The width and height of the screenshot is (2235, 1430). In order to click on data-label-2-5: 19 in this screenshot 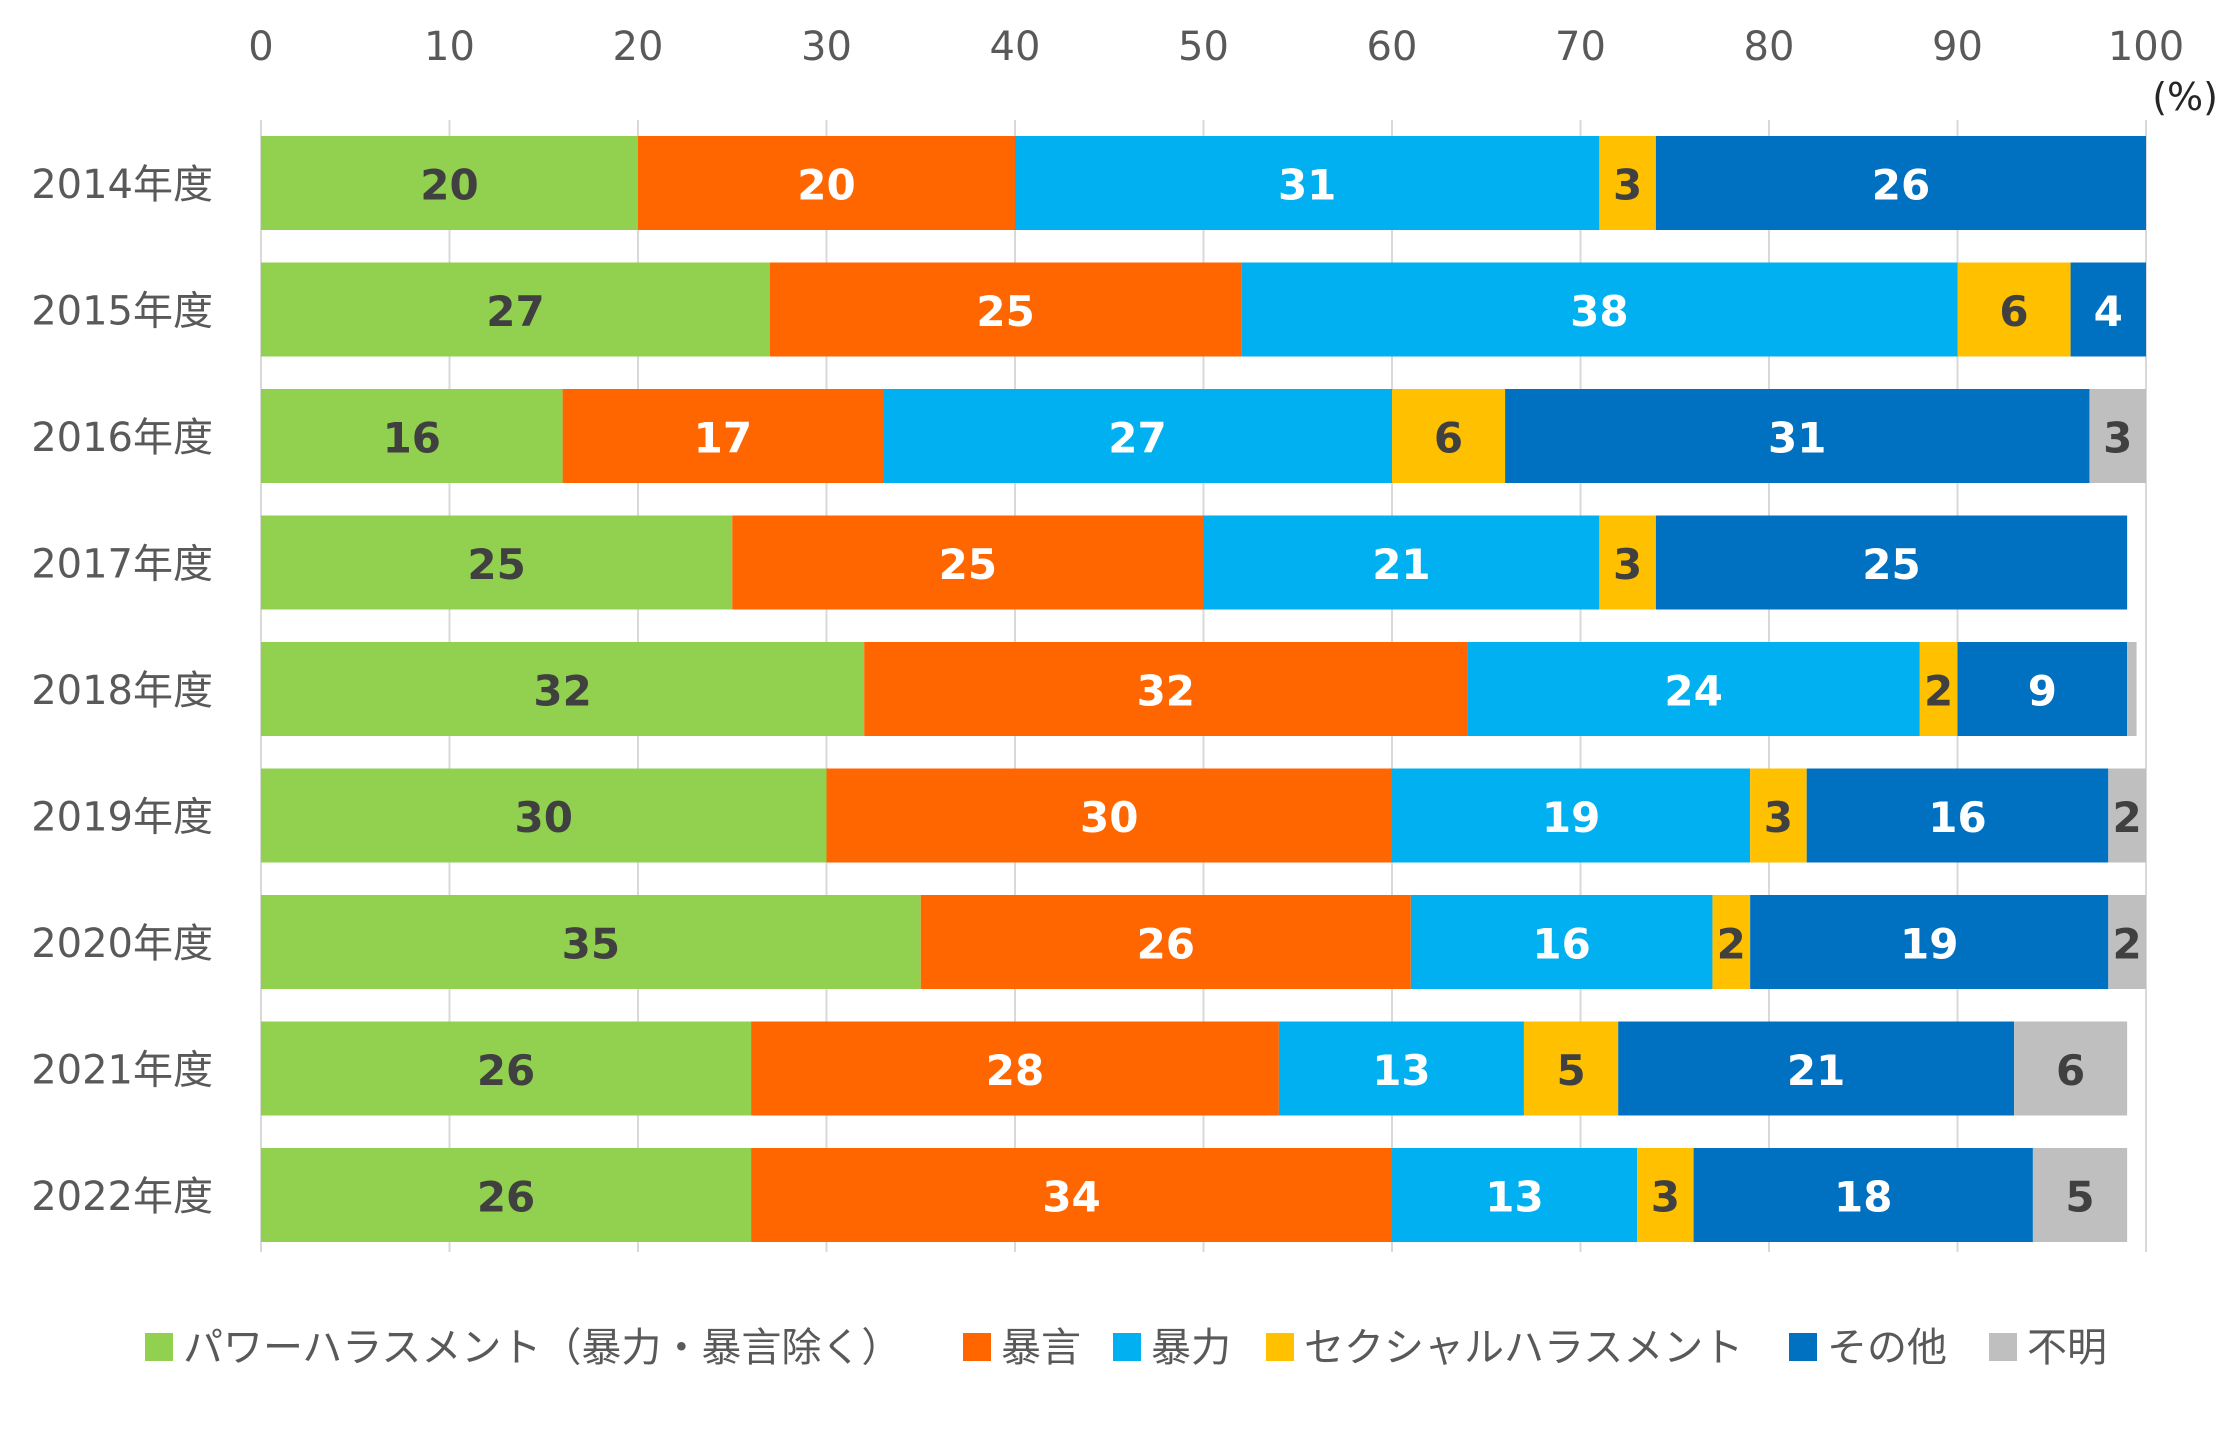, I will do `click(1571, 817)`.